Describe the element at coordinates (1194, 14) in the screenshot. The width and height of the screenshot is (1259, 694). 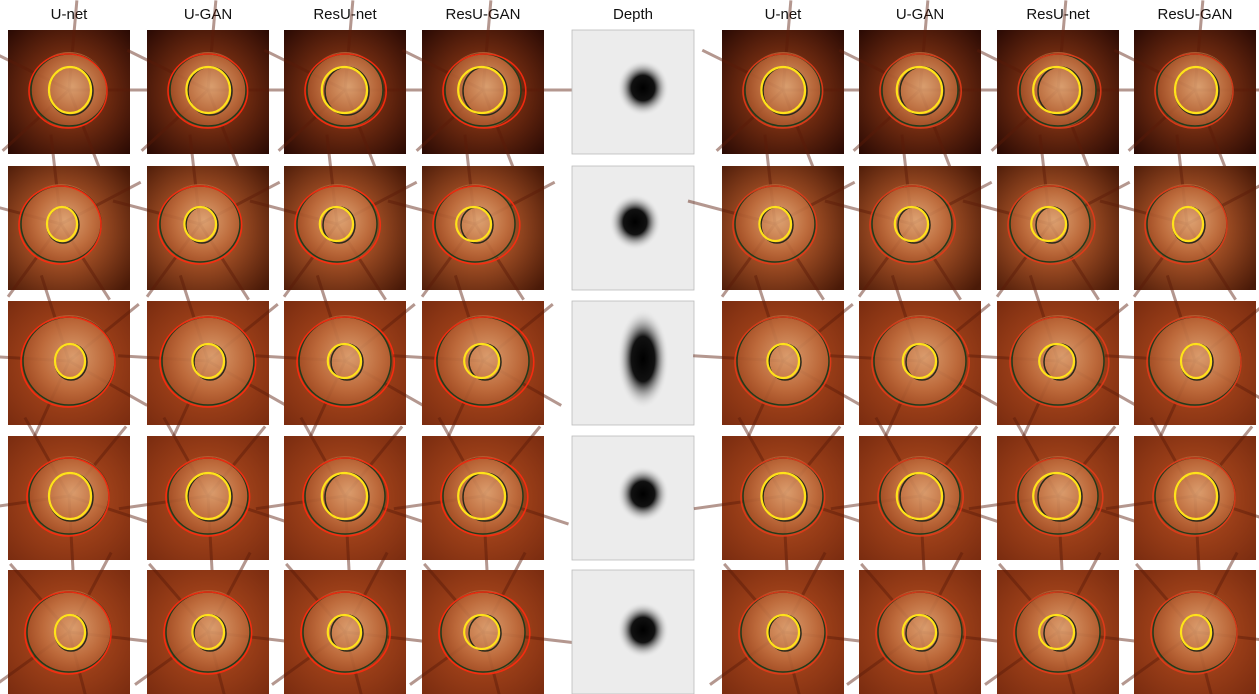
I see `column-header: ResU-GAN` at that location.